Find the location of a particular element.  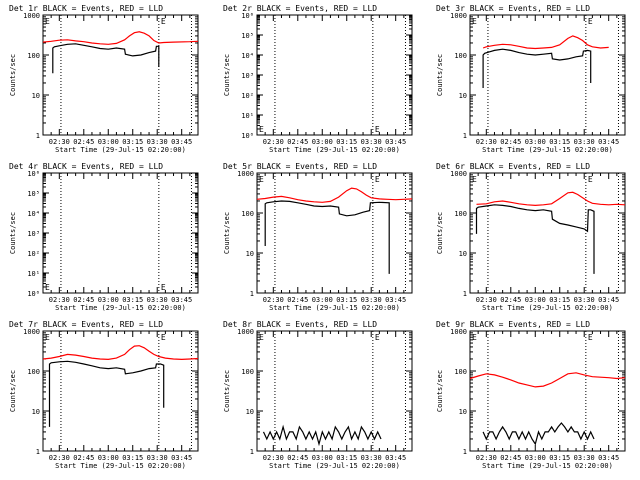

panel-title: Det 1r BLACK = Events, RED = LLD is located at coordinates (86, 8).